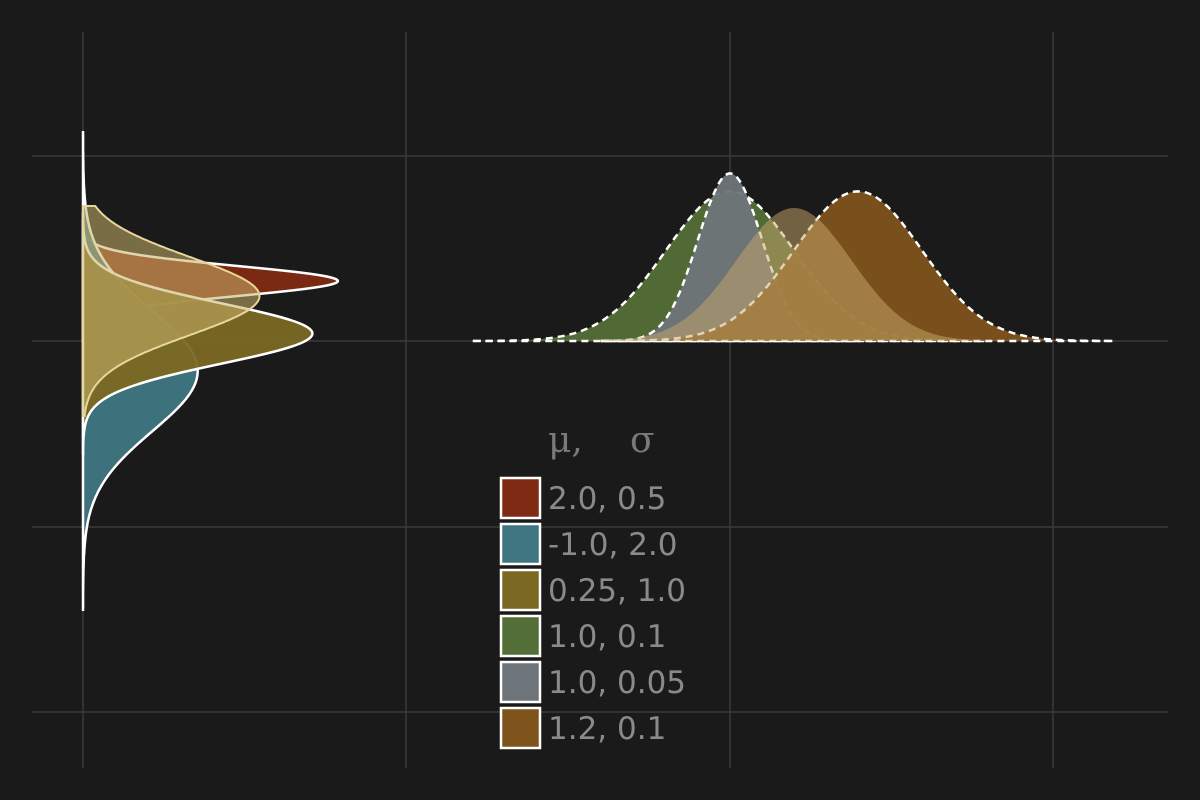  Describe the element at coordinates (607, 729) in the screenshot. I see `legend-label-5: 1.2, 0.1` at that location.